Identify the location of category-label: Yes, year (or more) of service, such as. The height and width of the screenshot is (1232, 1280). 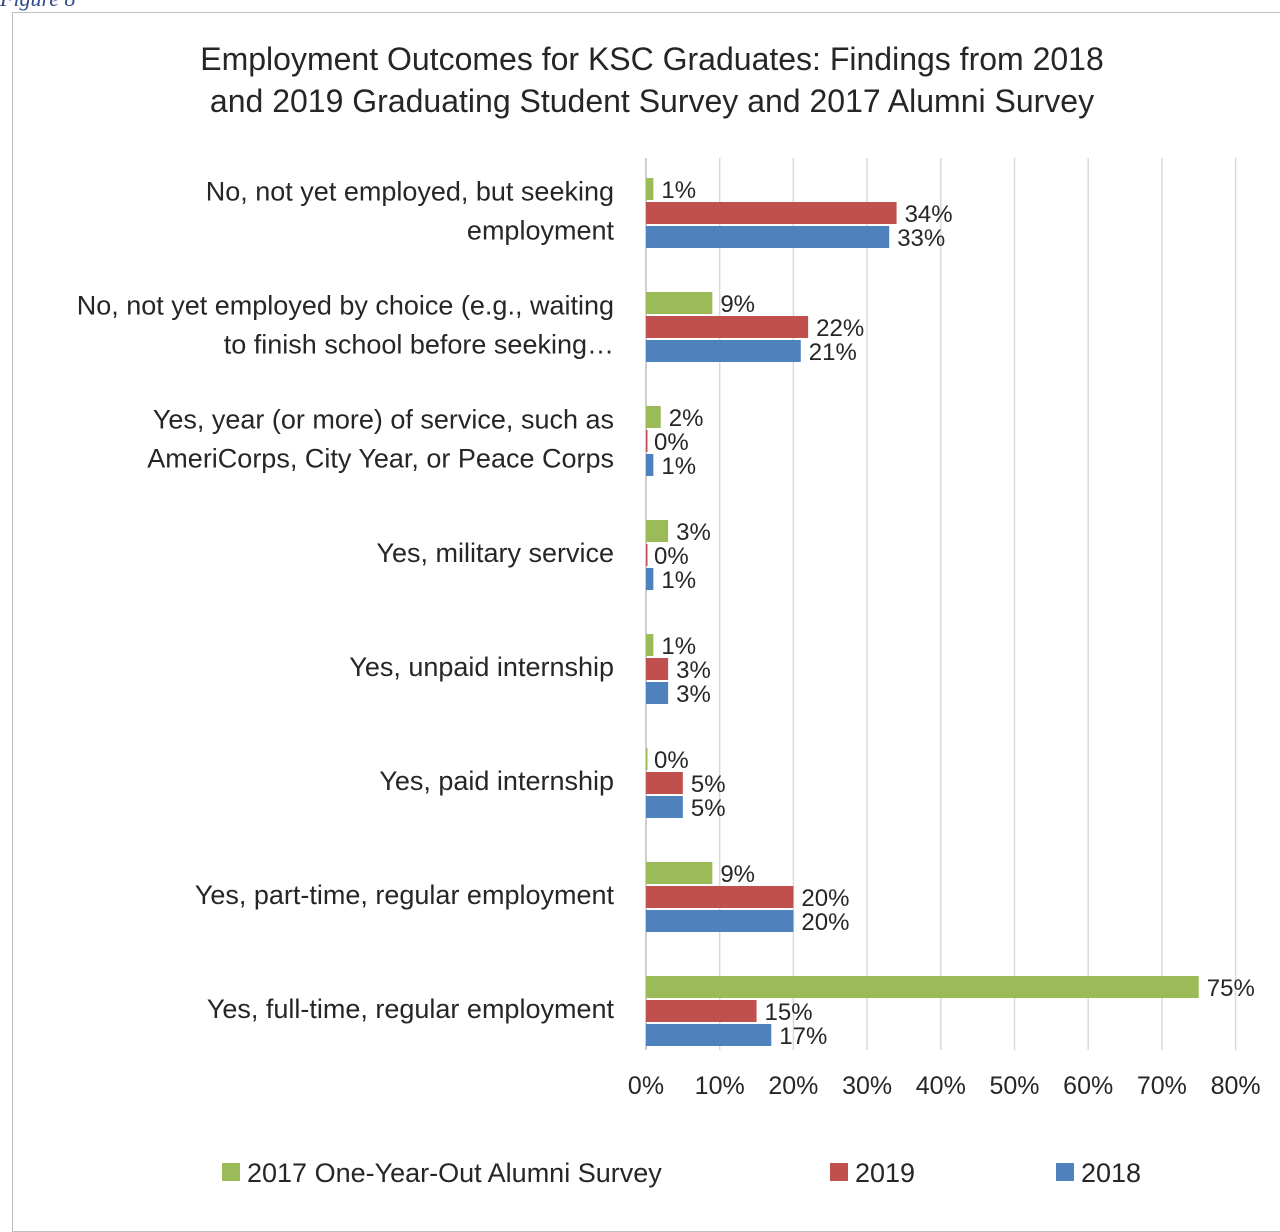
(383, 420).